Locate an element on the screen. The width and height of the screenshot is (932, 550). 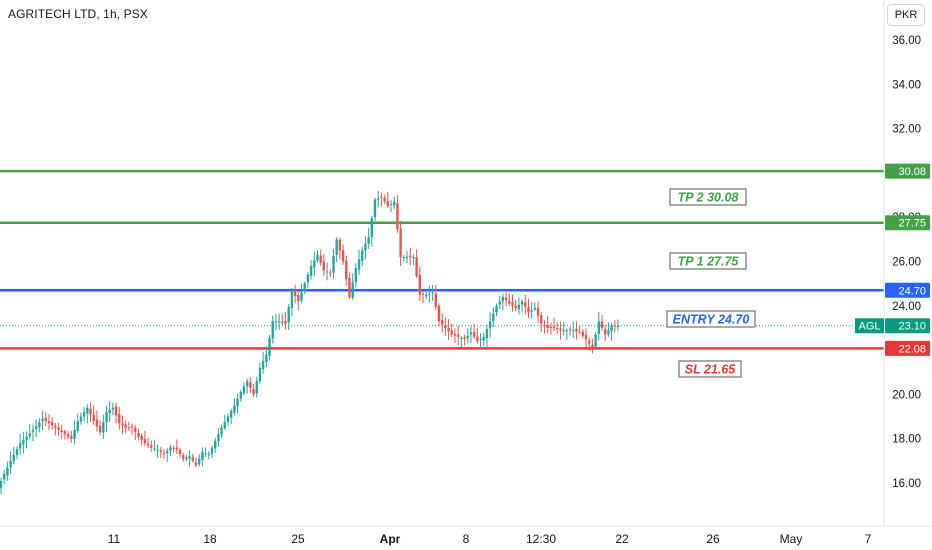
x-tick-label: 11 is located at coordinates (114, 539).